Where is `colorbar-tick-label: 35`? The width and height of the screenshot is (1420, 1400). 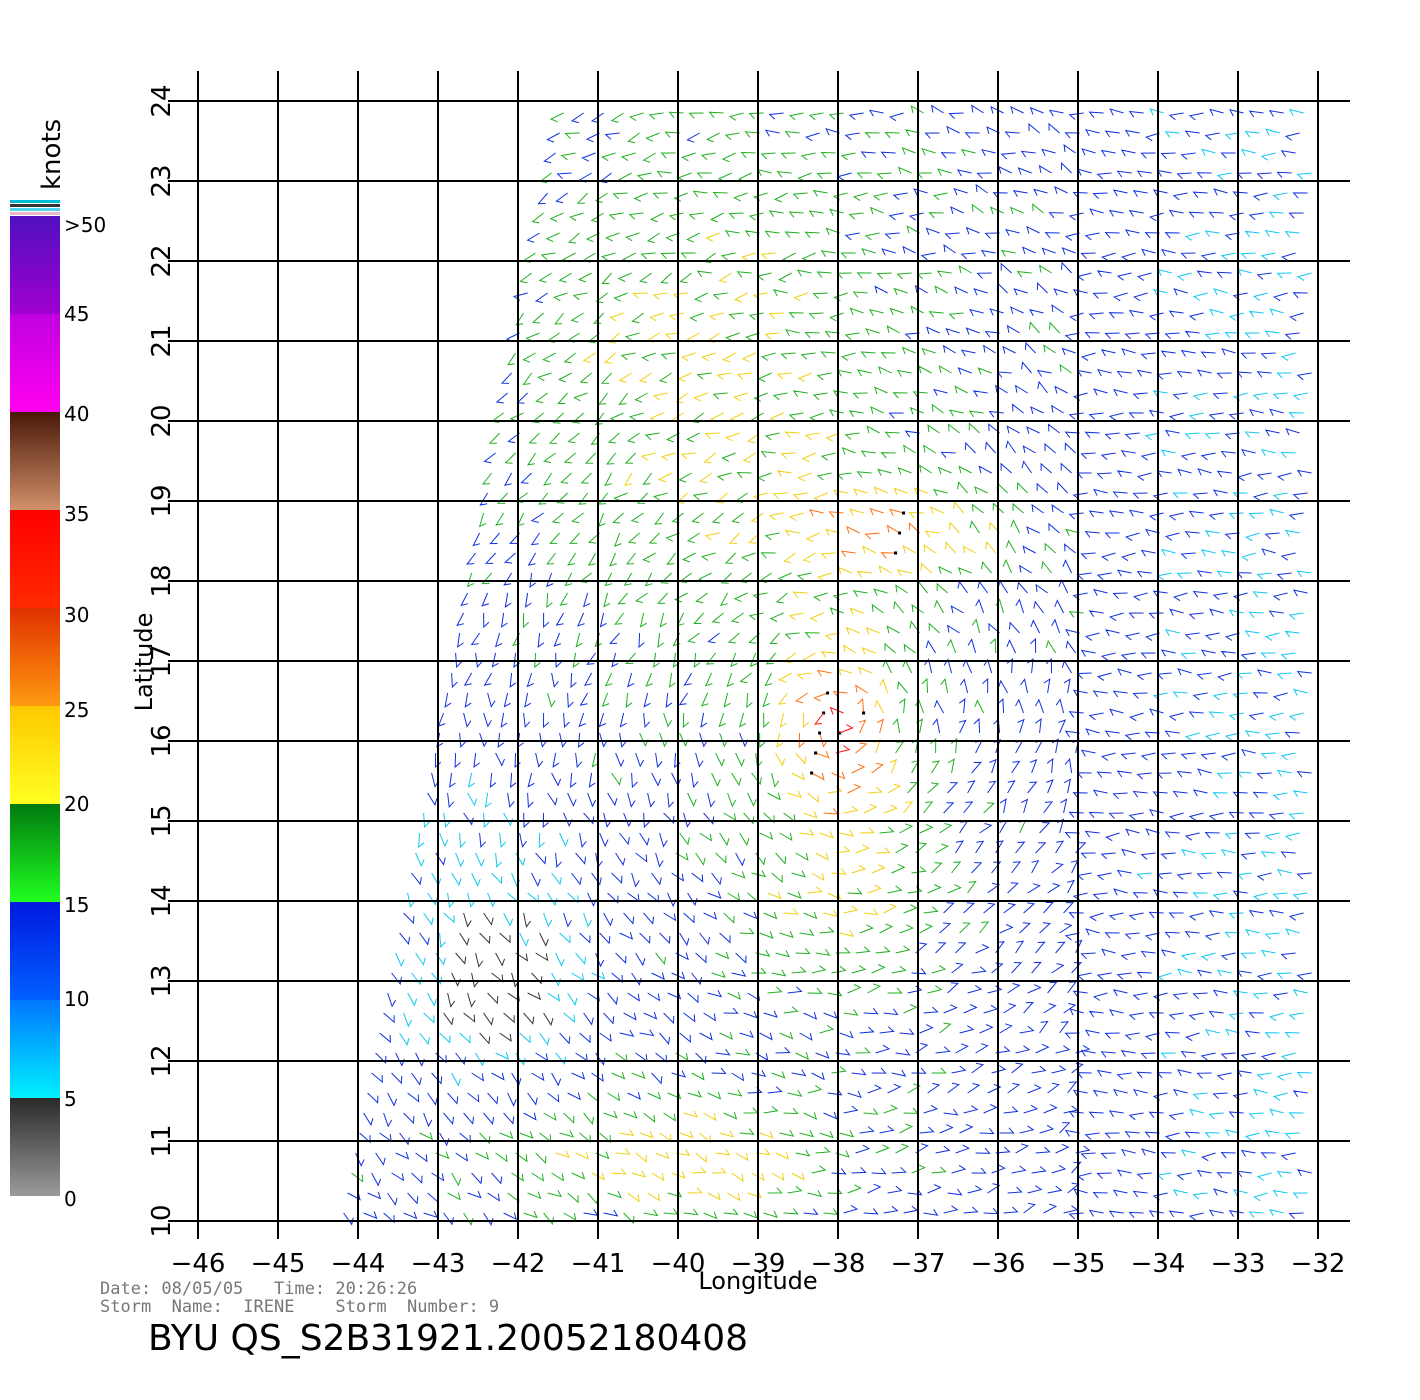 colorbar-tick-label: 35 is located at coordinates (76, 514).